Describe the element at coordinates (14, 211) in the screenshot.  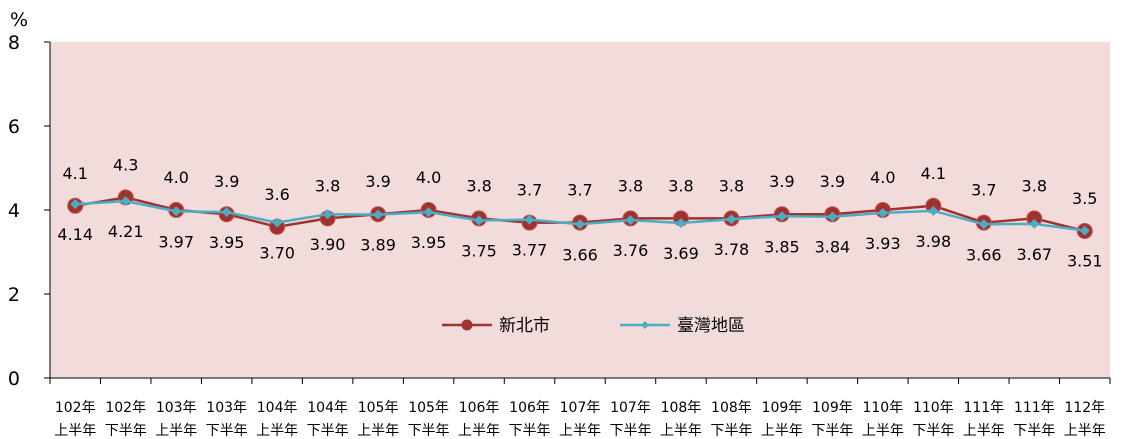
I see `y-tick-label: 4` at that location.